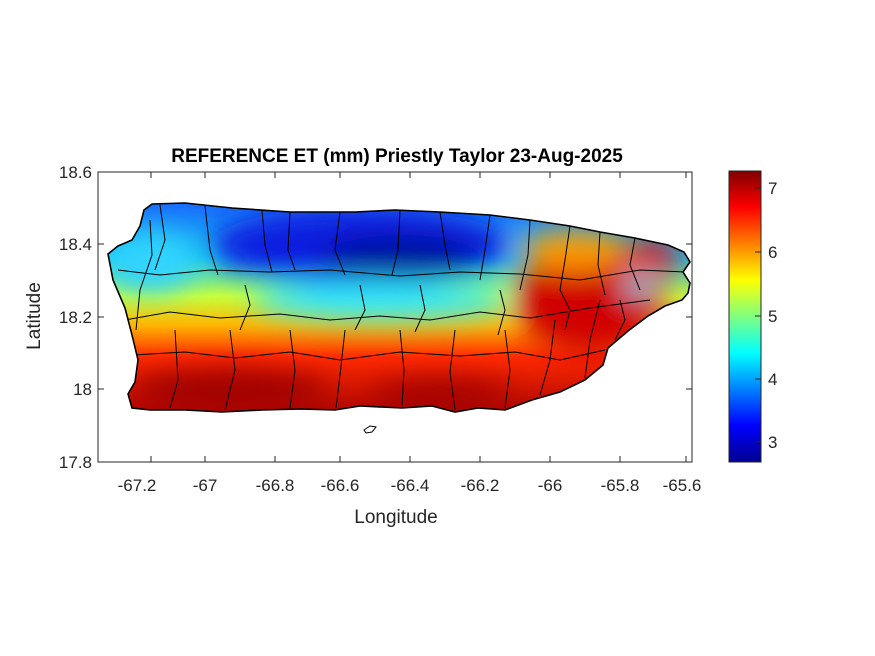  I want to click on colorbar-tick-label: 6, so click(772, 252).